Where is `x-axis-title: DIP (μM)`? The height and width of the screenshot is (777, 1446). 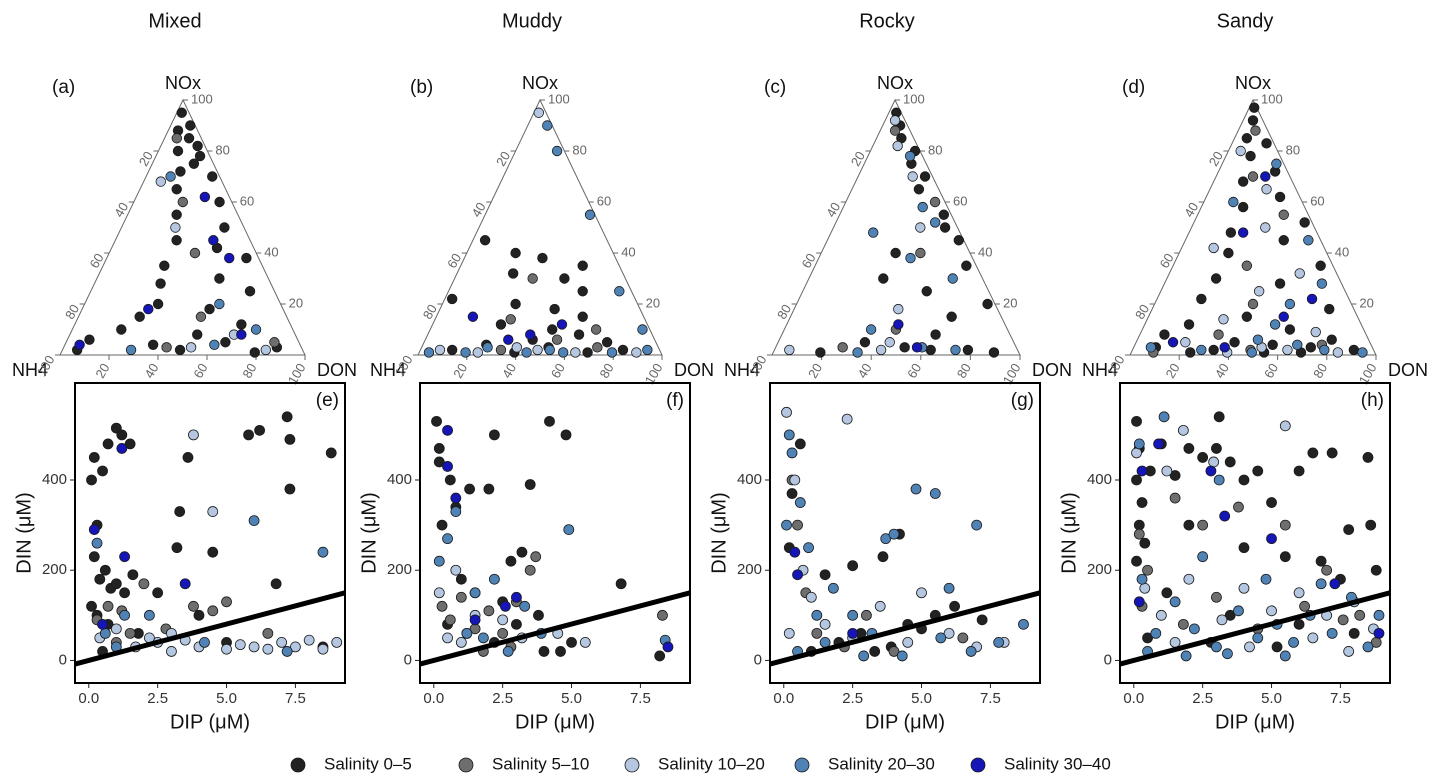 x-axis-title: DIP (μM) is located at coordinates (555, 722).